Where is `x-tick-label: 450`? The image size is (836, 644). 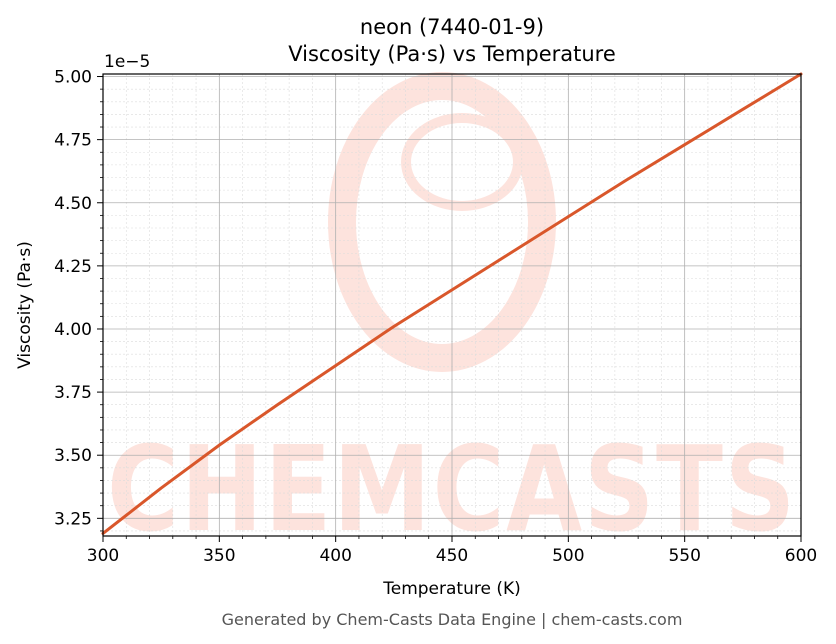 x-tick-label: 450 is located at coordinates (452, 556).